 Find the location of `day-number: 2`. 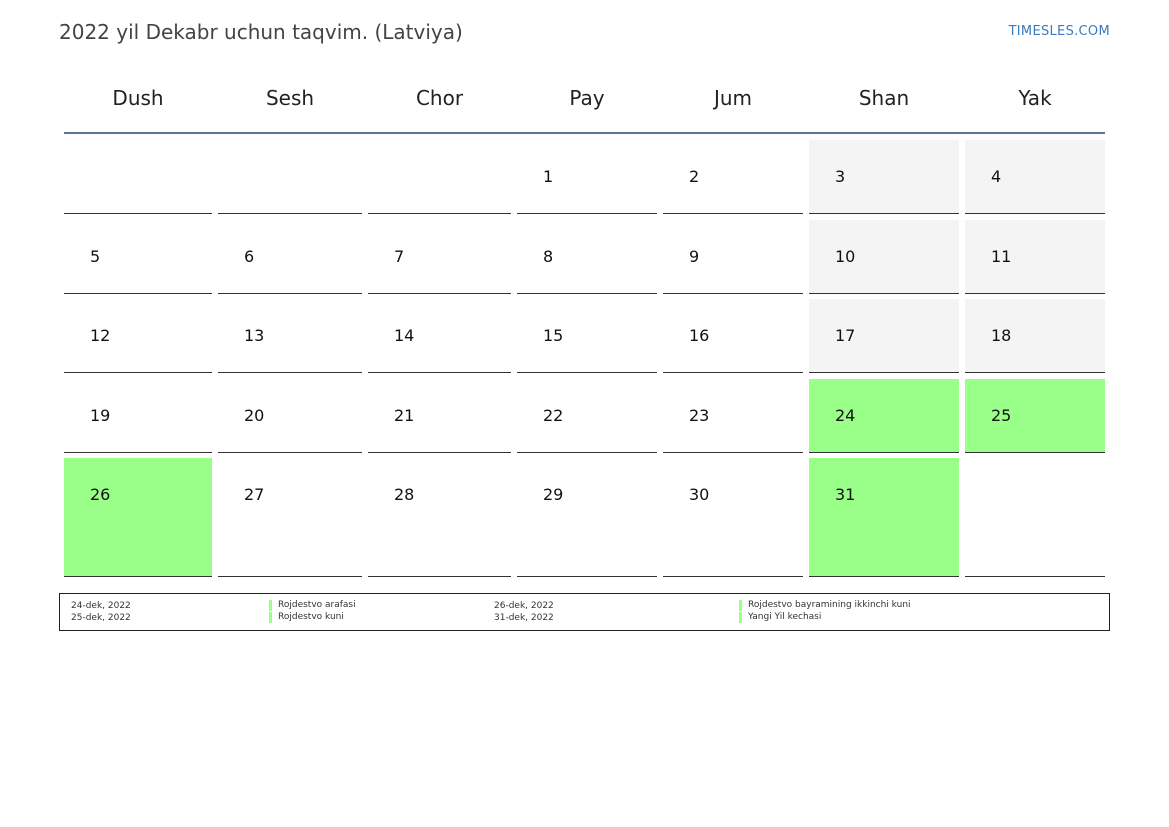

day-number: 2 is located at coordinates (694, 176).